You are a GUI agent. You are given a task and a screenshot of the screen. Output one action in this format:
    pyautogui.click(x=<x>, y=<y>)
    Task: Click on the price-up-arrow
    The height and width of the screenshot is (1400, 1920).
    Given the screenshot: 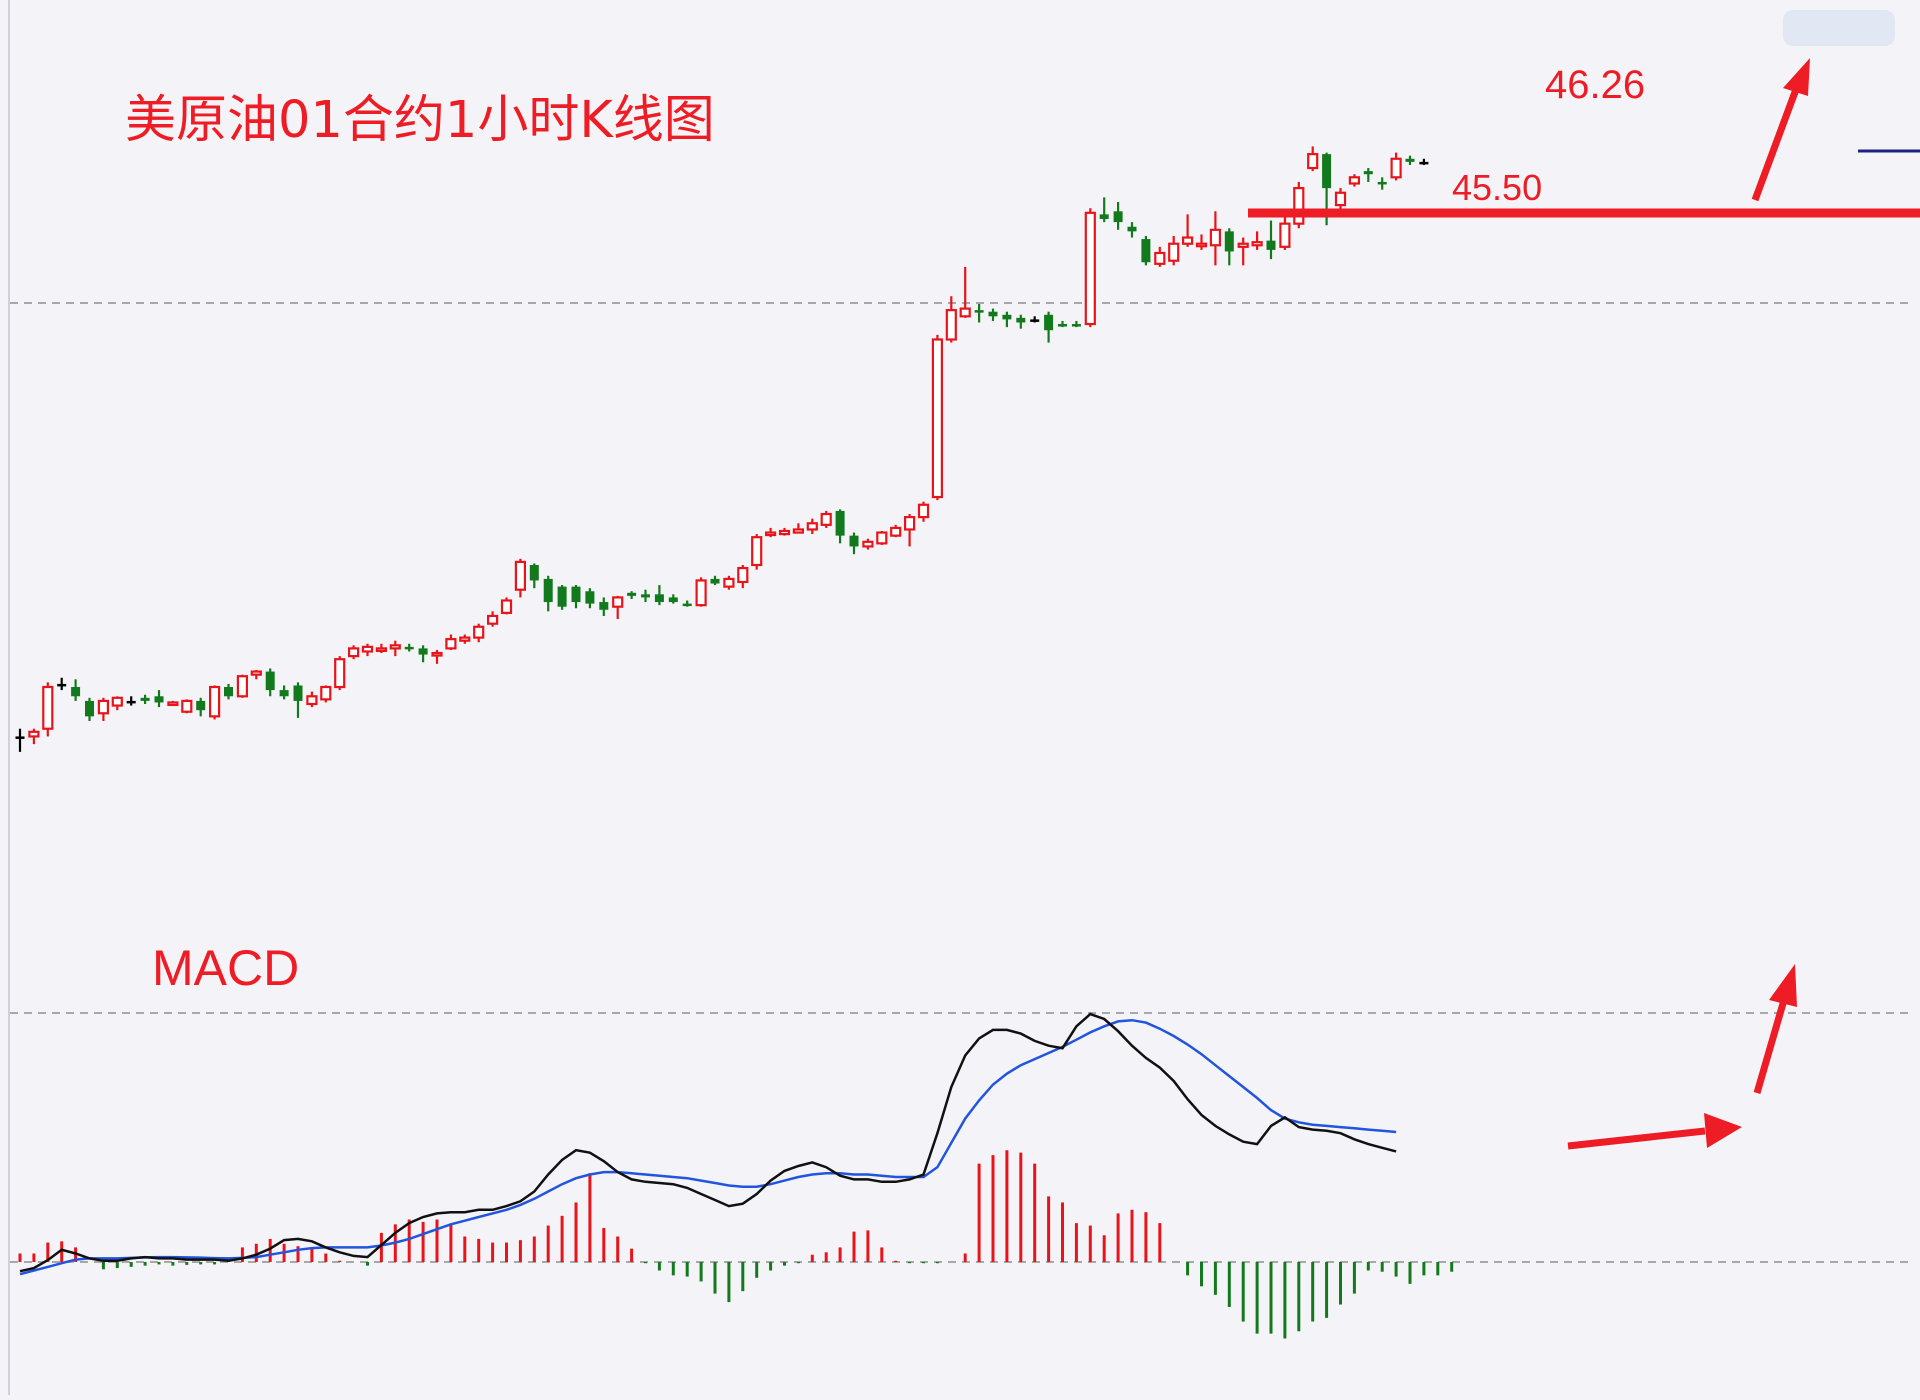 What is the action you would take?
    pyautogui.click(x=1780, y=130)
    